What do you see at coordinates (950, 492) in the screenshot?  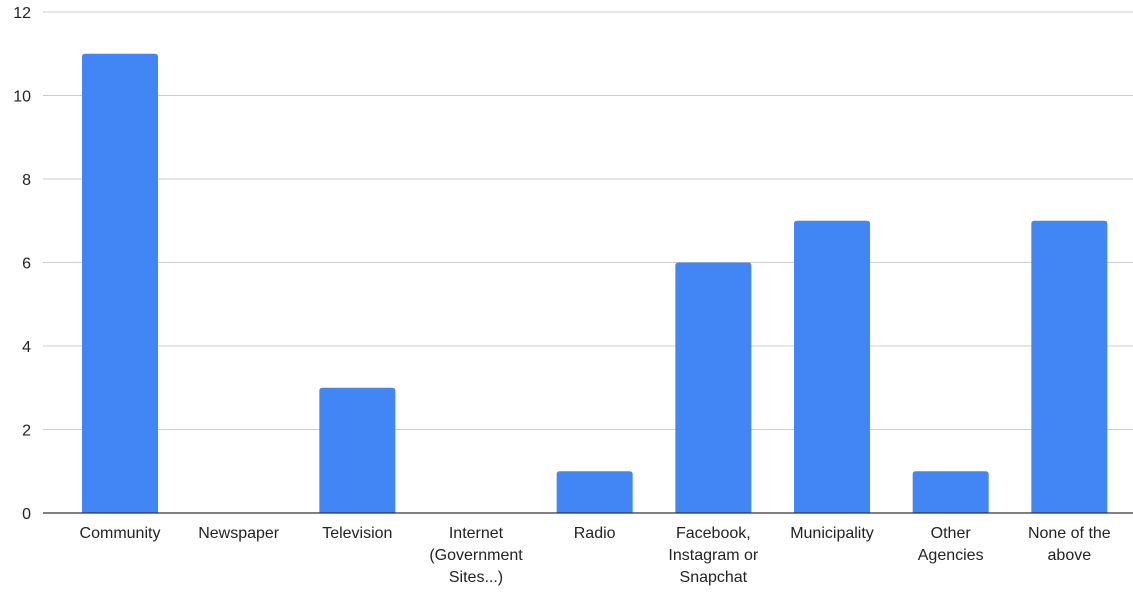 I see `bar-other-agencies` at bounding box center [950, 492].